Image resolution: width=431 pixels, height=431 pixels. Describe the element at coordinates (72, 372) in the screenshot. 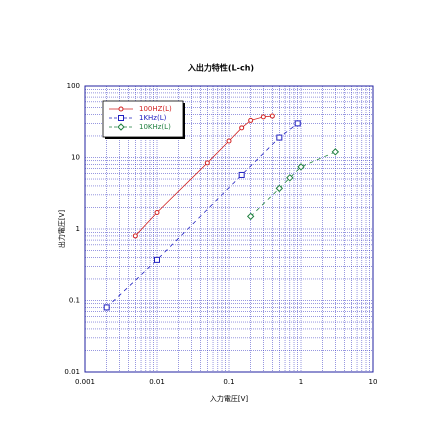

I see `y-tick-label: 0.01` at that location.